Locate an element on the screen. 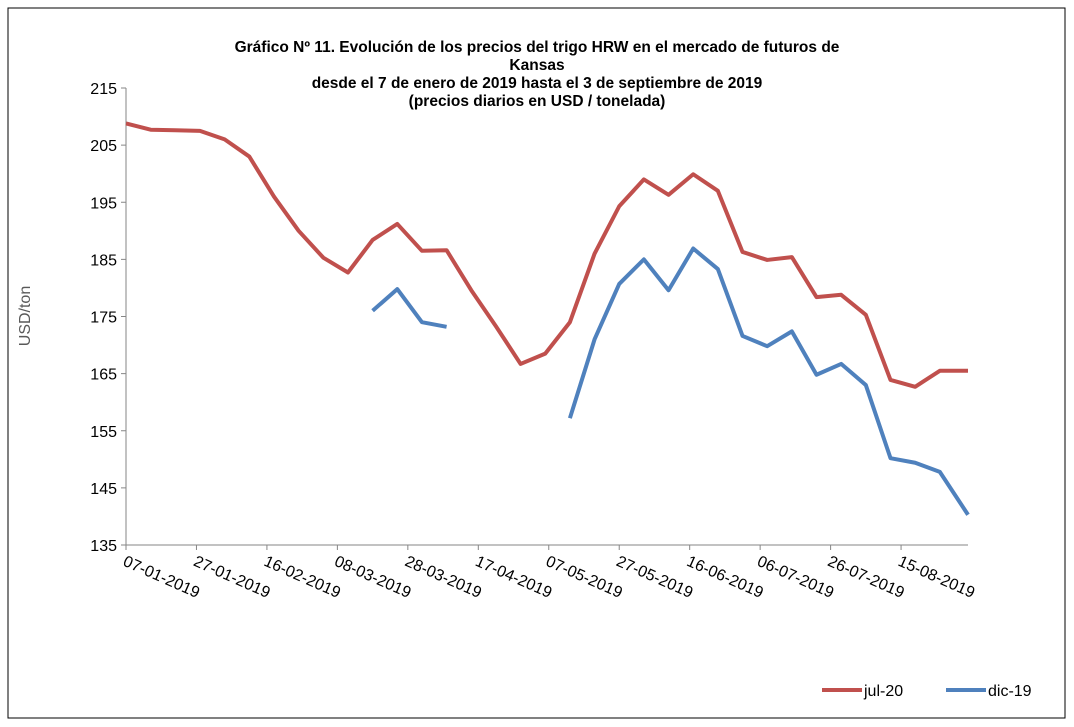 The height and width of the screenshot is (727, 1074). y-tick-label: 195 is located at coordinates (103, 203).